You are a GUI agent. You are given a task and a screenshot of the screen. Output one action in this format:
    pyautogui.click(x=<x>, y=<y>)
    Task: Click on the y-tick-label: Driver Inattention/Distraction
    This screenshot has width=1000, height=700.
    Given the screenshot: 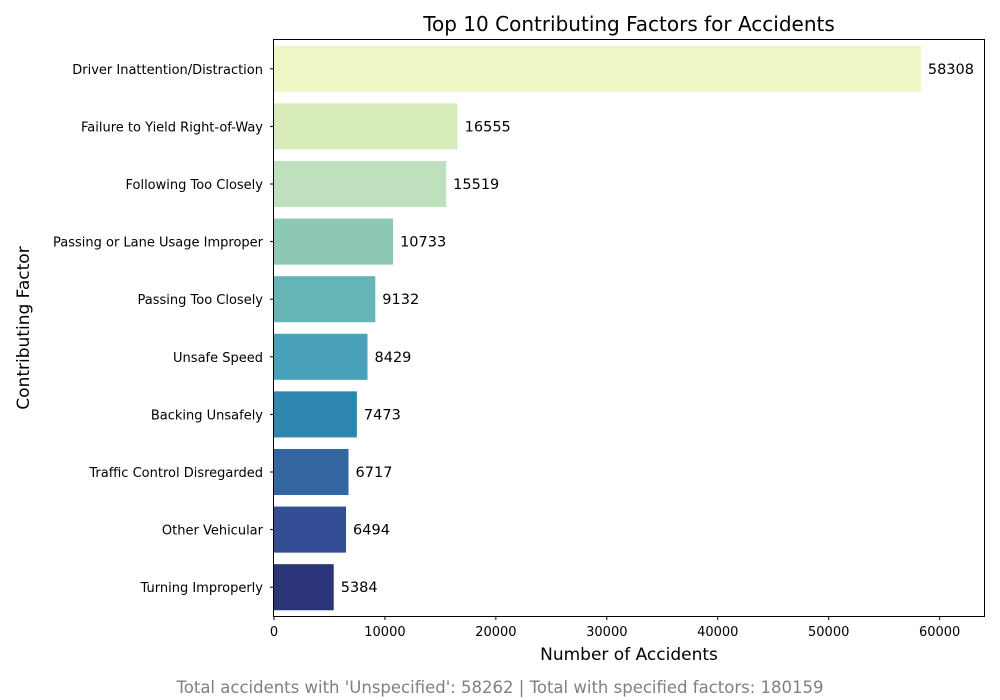 What is the action you would take?
    pyautogui.click(x=167, y=70)
    